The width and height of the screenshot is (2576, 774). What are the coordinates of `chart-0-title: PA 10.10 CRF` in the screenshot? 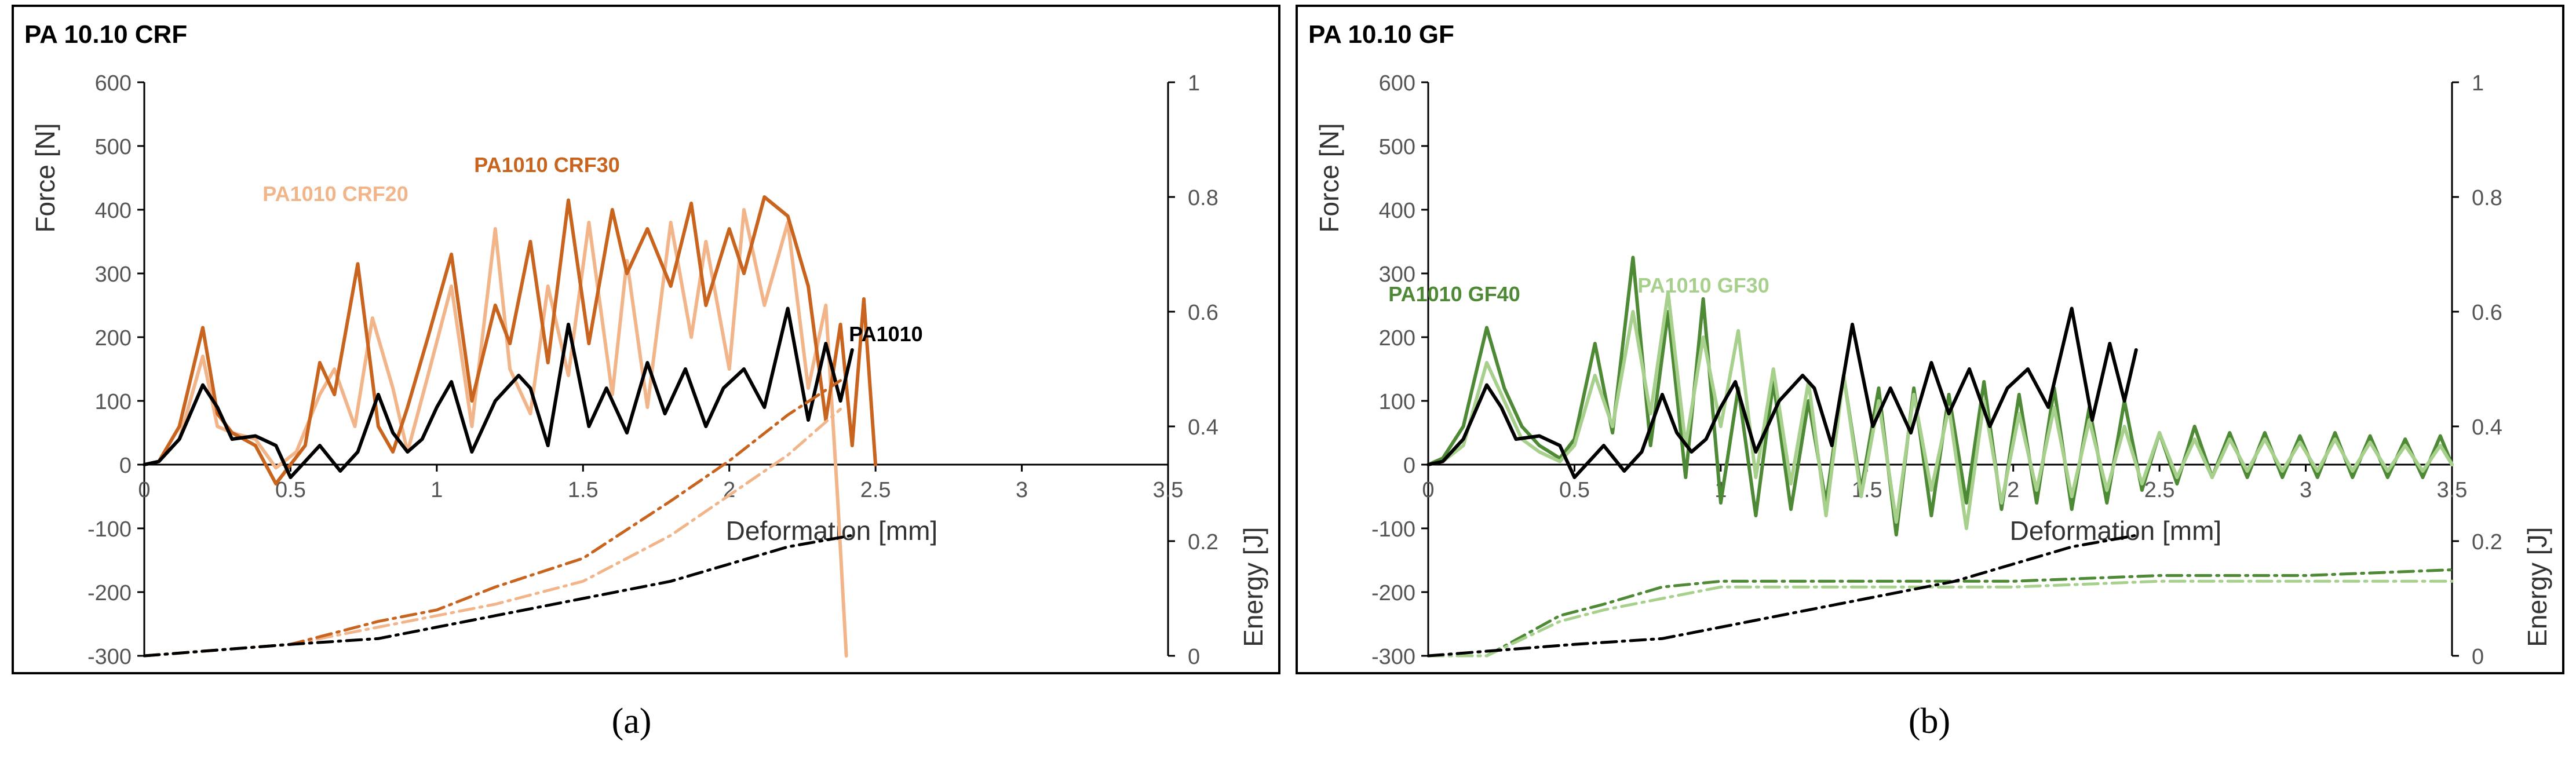 It's located at (105, 35).